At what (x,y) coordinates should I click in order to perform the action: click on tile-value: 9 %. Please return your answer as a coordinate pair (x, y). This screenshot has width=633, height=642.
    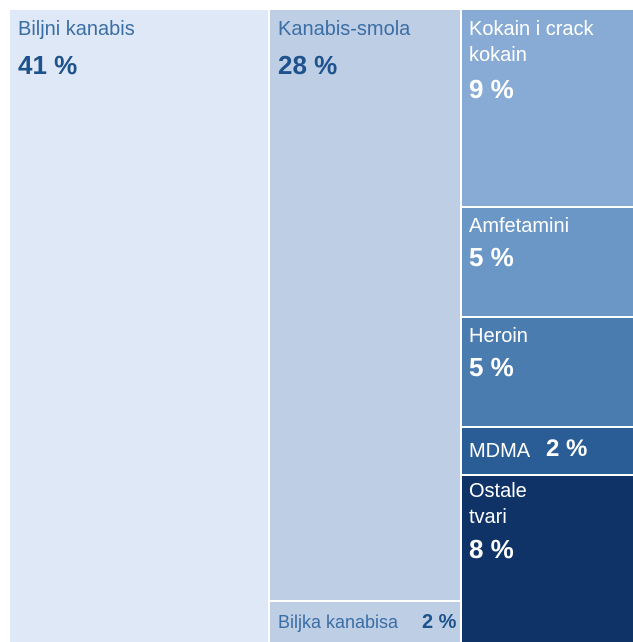
    Looking at the image, I should click on (491, 89).